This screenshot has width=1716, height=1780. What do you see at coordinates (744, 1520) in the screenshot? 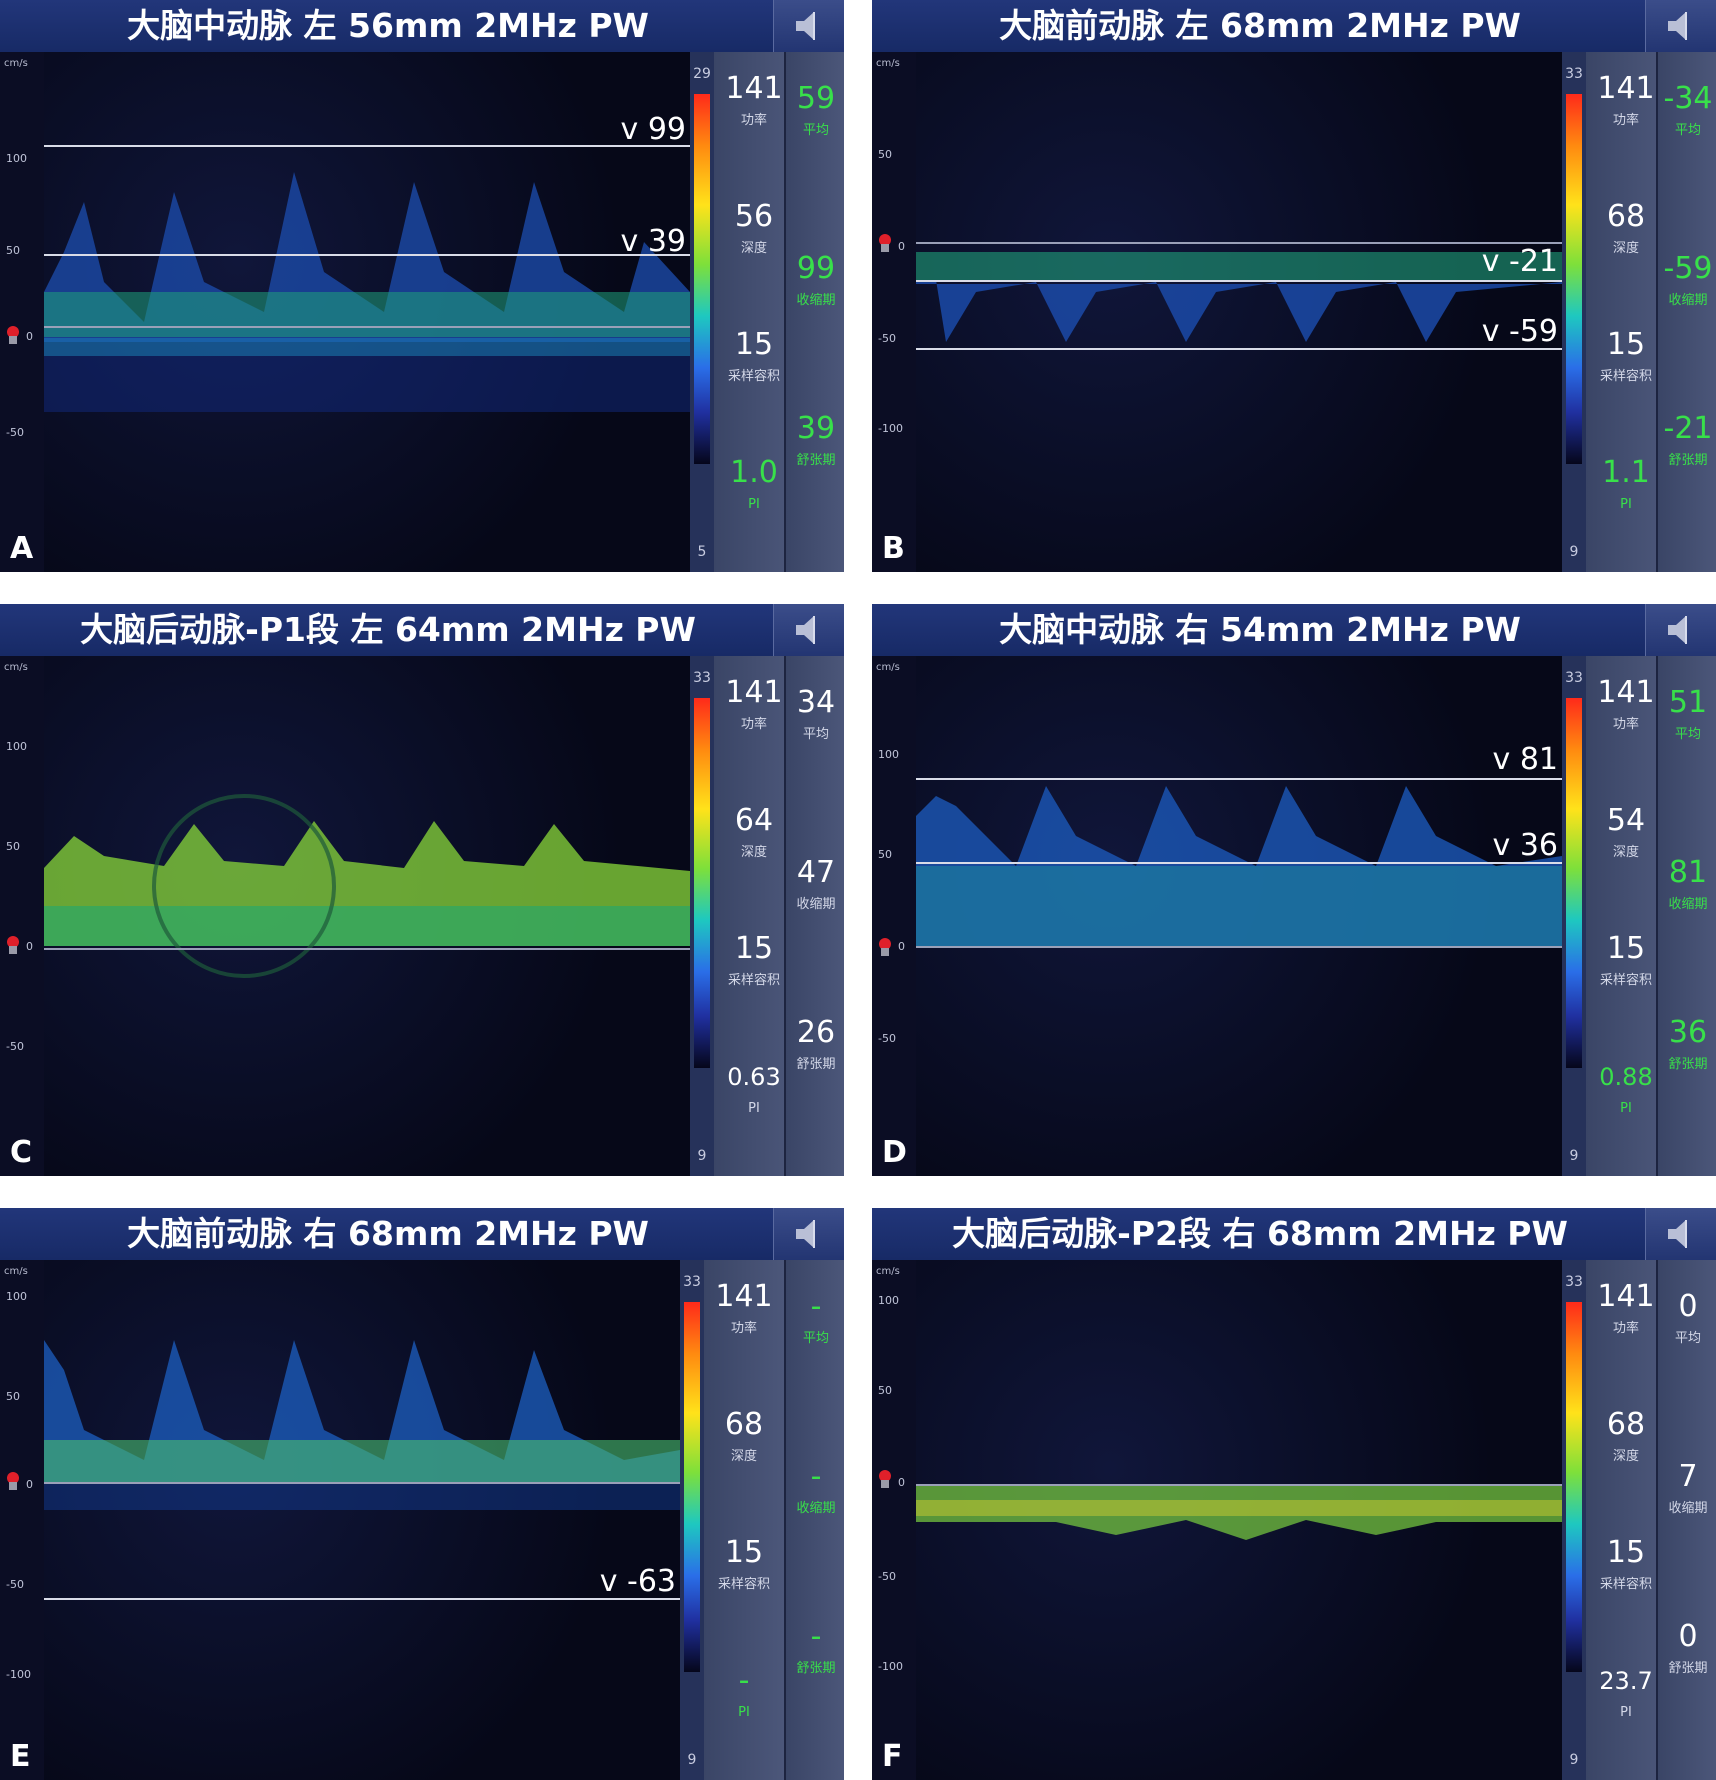
I see `settings-column: 141 功率 68 深度 15 采样容积 - PI` at bounding box center [744, 1520].